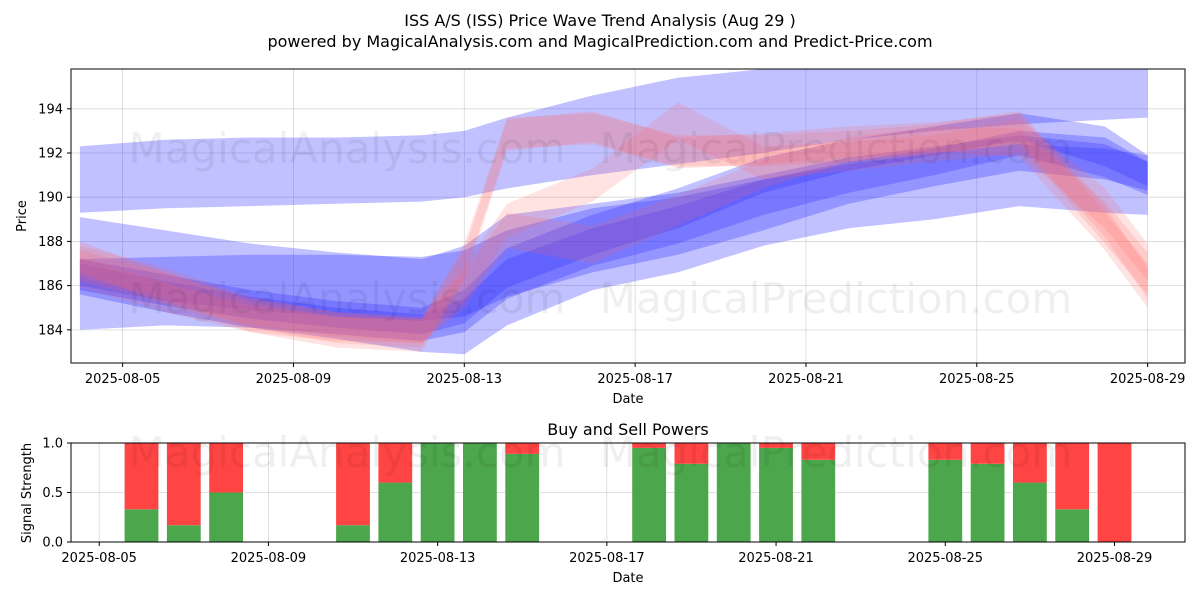 This screenshot has width=1200, height=600. Describe the element at coordinates (1115, 558) in the screenshot. I see `powers-x-tick-label: 2025-08-29` at that location.